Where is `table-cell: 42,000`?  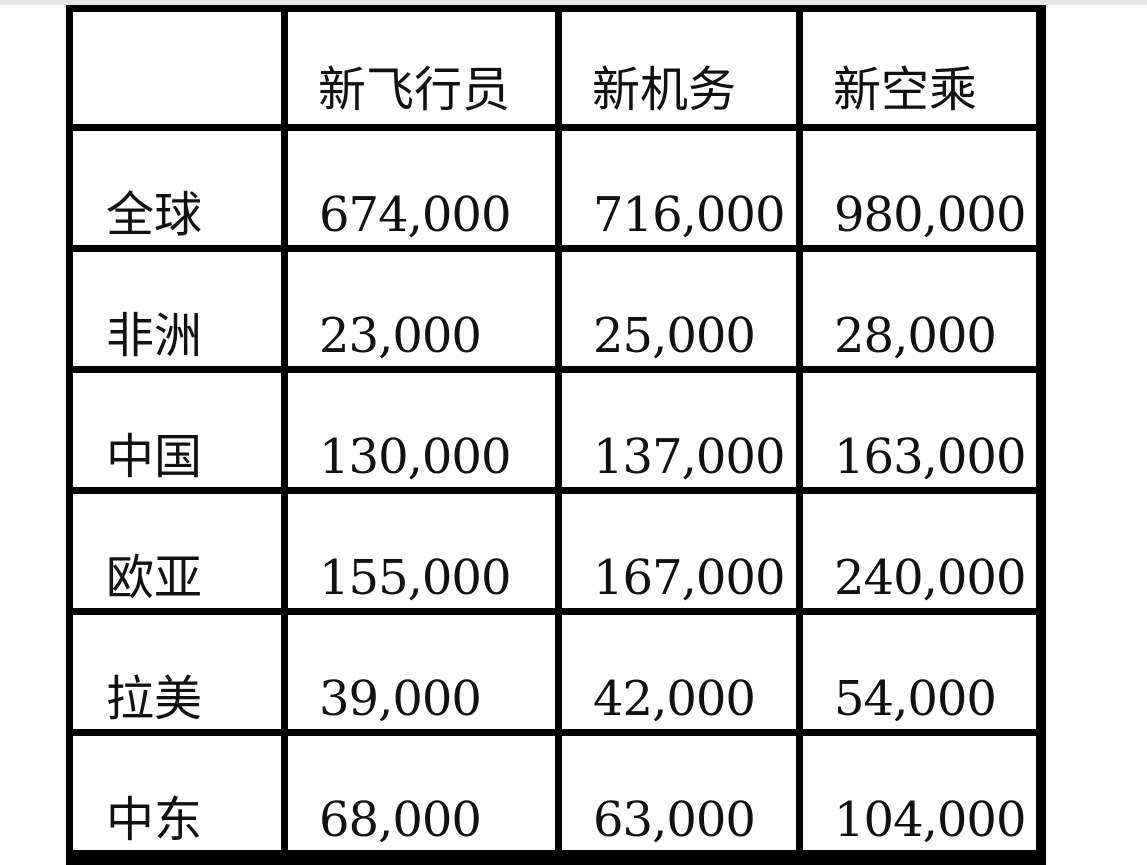 table-cell: 42,000 is located at coordinates (679, 672).